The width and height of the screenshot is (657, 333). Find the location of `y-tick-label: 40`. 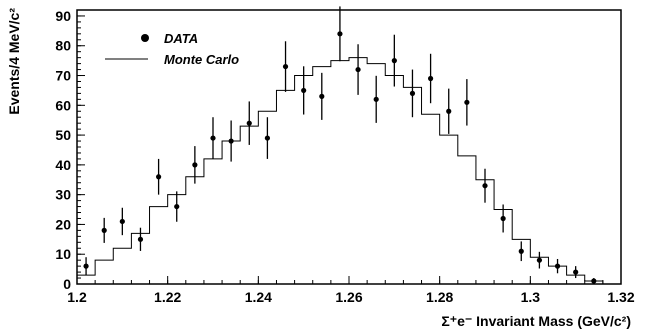

y-tick-label: 40 is located at coordinates (63, 165).